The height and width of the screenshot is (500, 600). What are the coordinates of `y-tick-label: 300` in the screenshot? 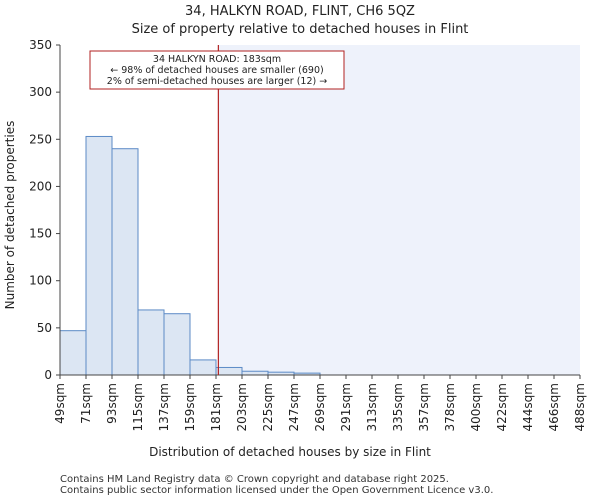 It's located at (40, 92).